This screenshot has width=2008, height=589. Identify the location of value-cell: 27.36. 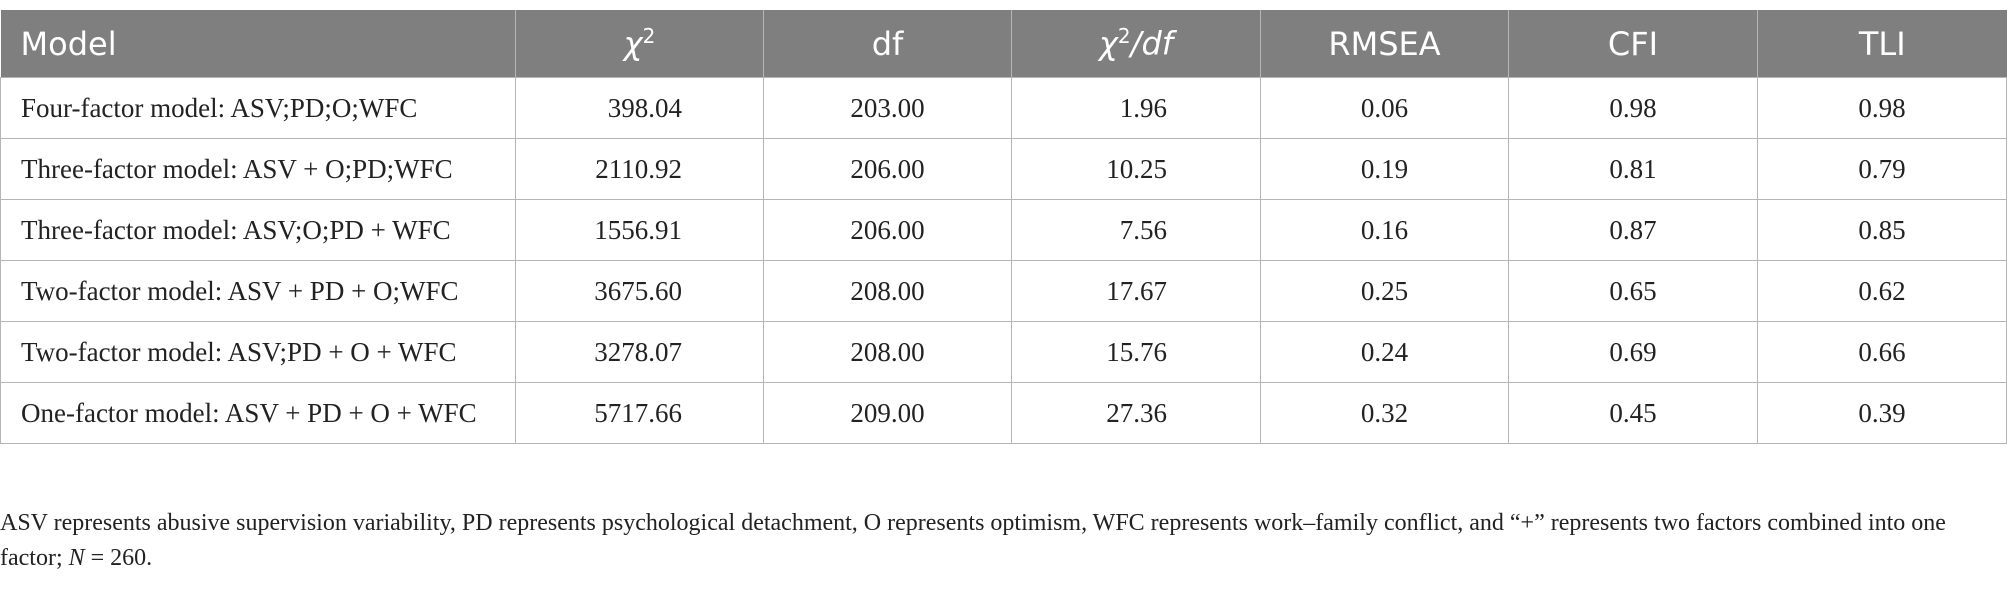
(1136, 413).